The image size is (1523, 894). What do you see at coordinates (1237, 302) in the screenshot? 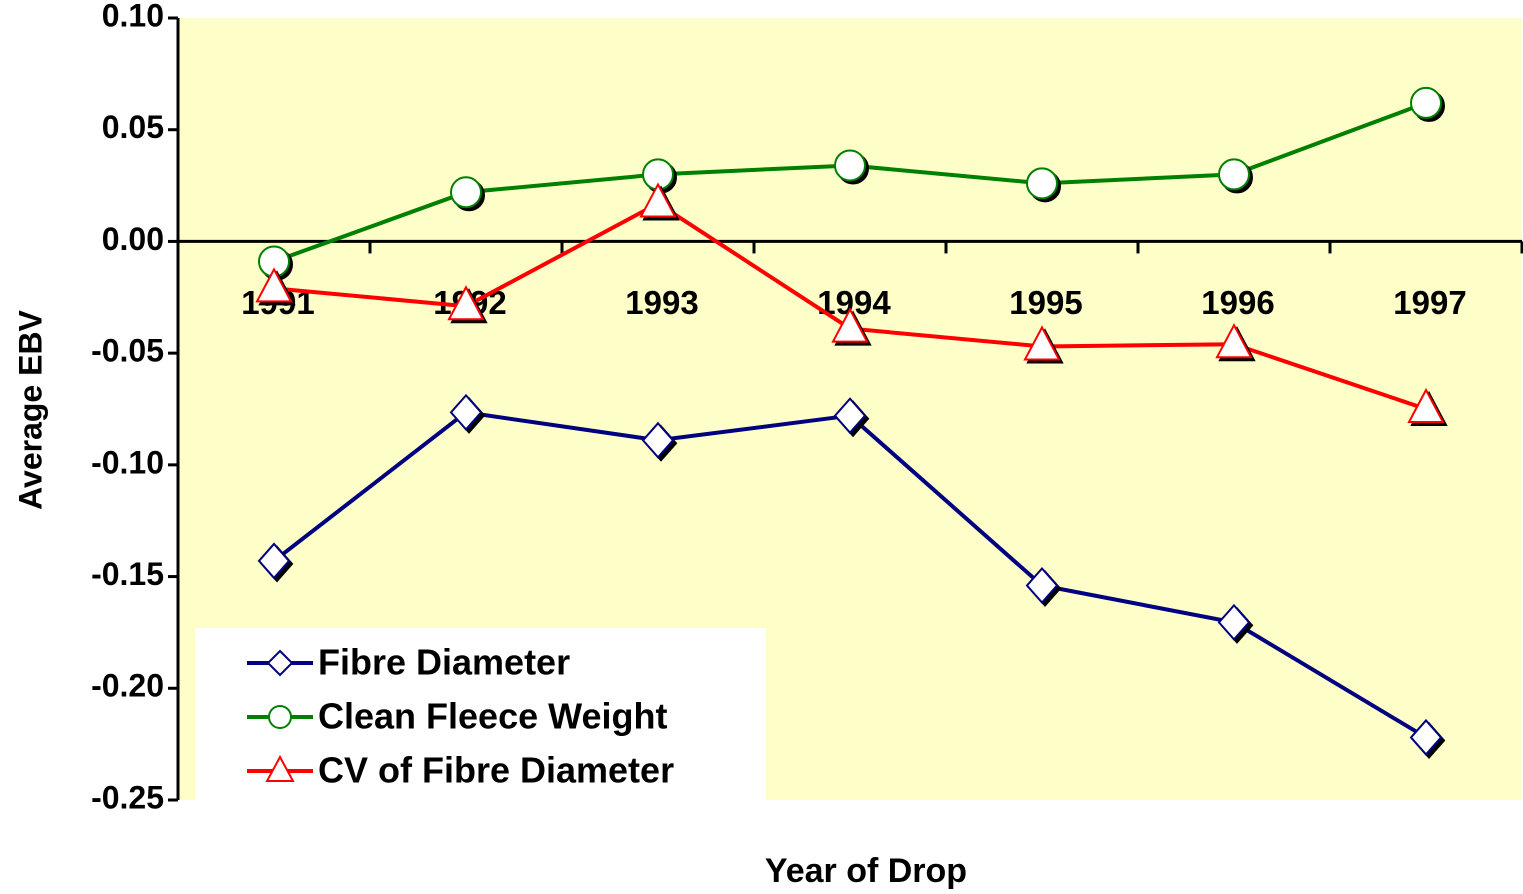
I see `x-tick-label: 1996` at bounding box center [1237, 302].